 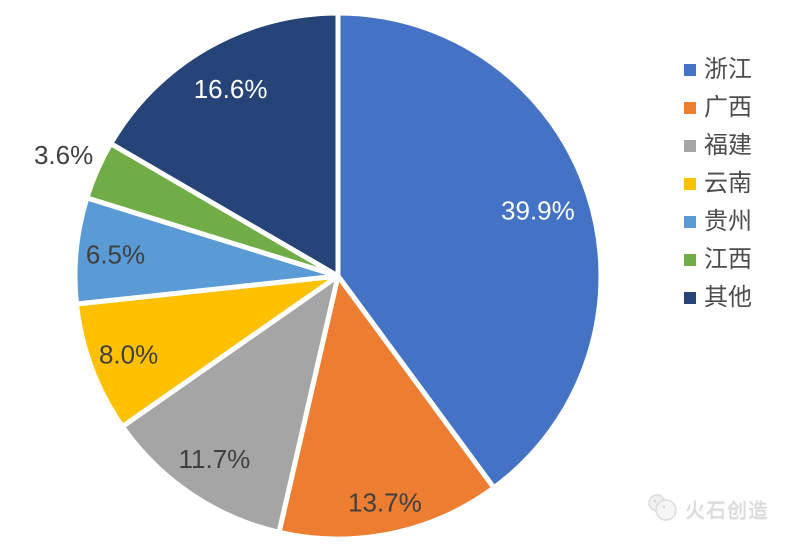 What do you see at coordinates (231, 89) in the screenshot?
I see `pie-slice-label: 16.6%` at bounding box center [231, 89].